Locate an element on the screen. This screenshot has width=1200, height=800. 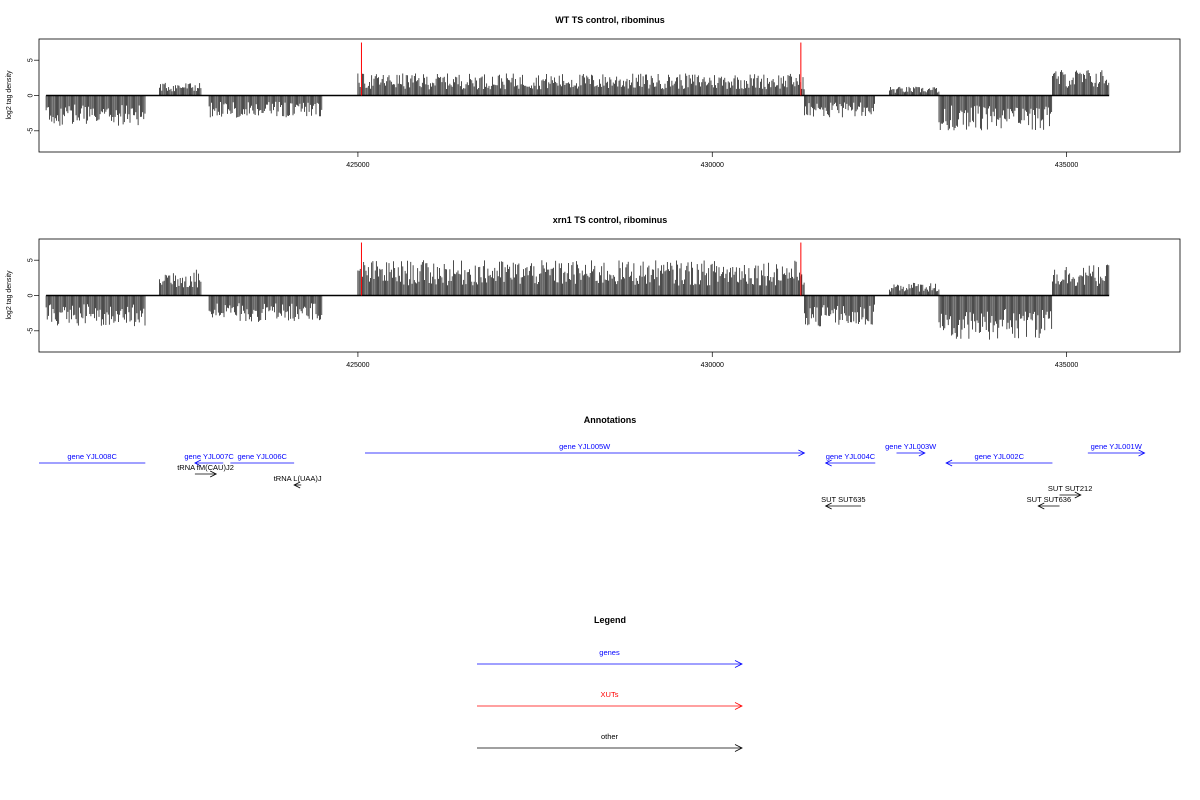
feature-label: tRNA L(UAA)J is located at coordinates (298, 478).